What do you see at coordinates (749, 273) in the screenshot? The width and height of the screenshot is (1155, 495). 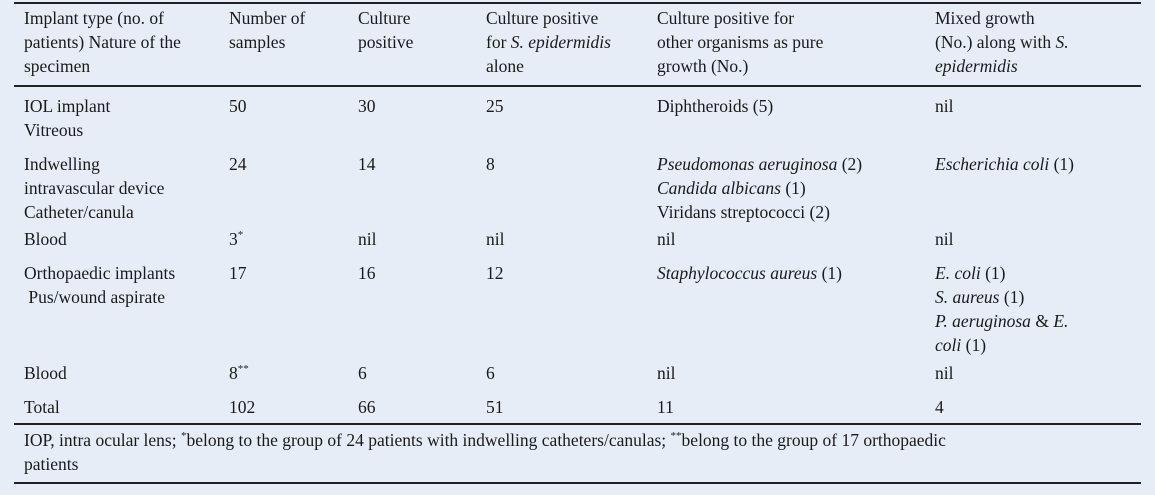 I see `cell-other: Staphylococcus aureus (1)` at bounding box center [749, 273].